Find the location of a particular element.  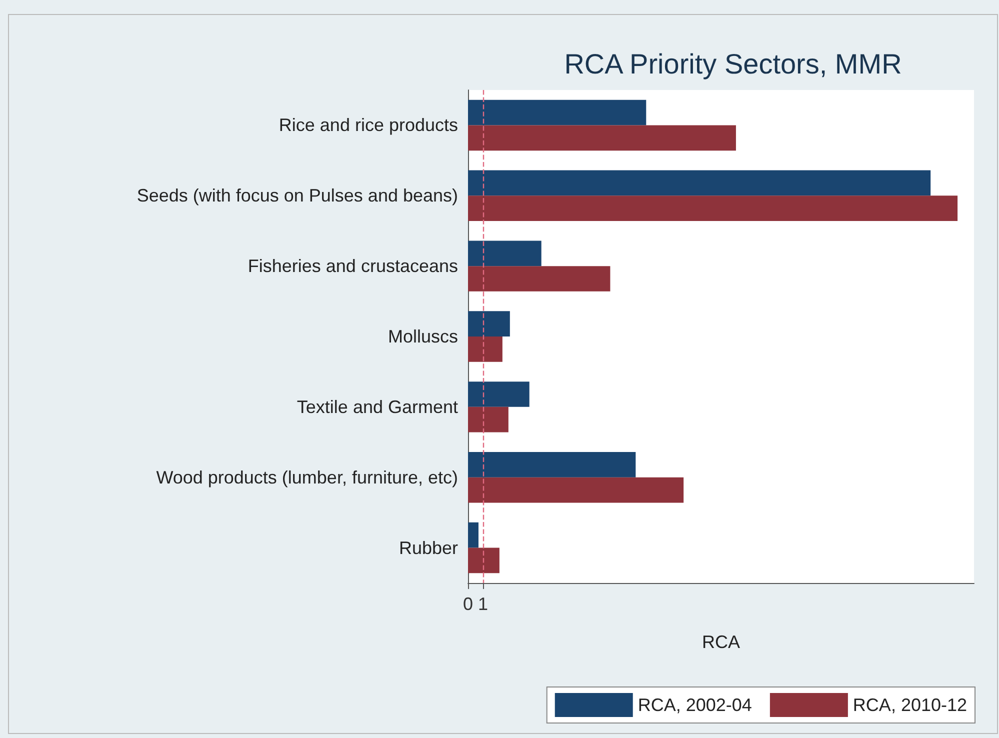

legend-label: RCA, 2002-04 is located at coordinates (695, 705).